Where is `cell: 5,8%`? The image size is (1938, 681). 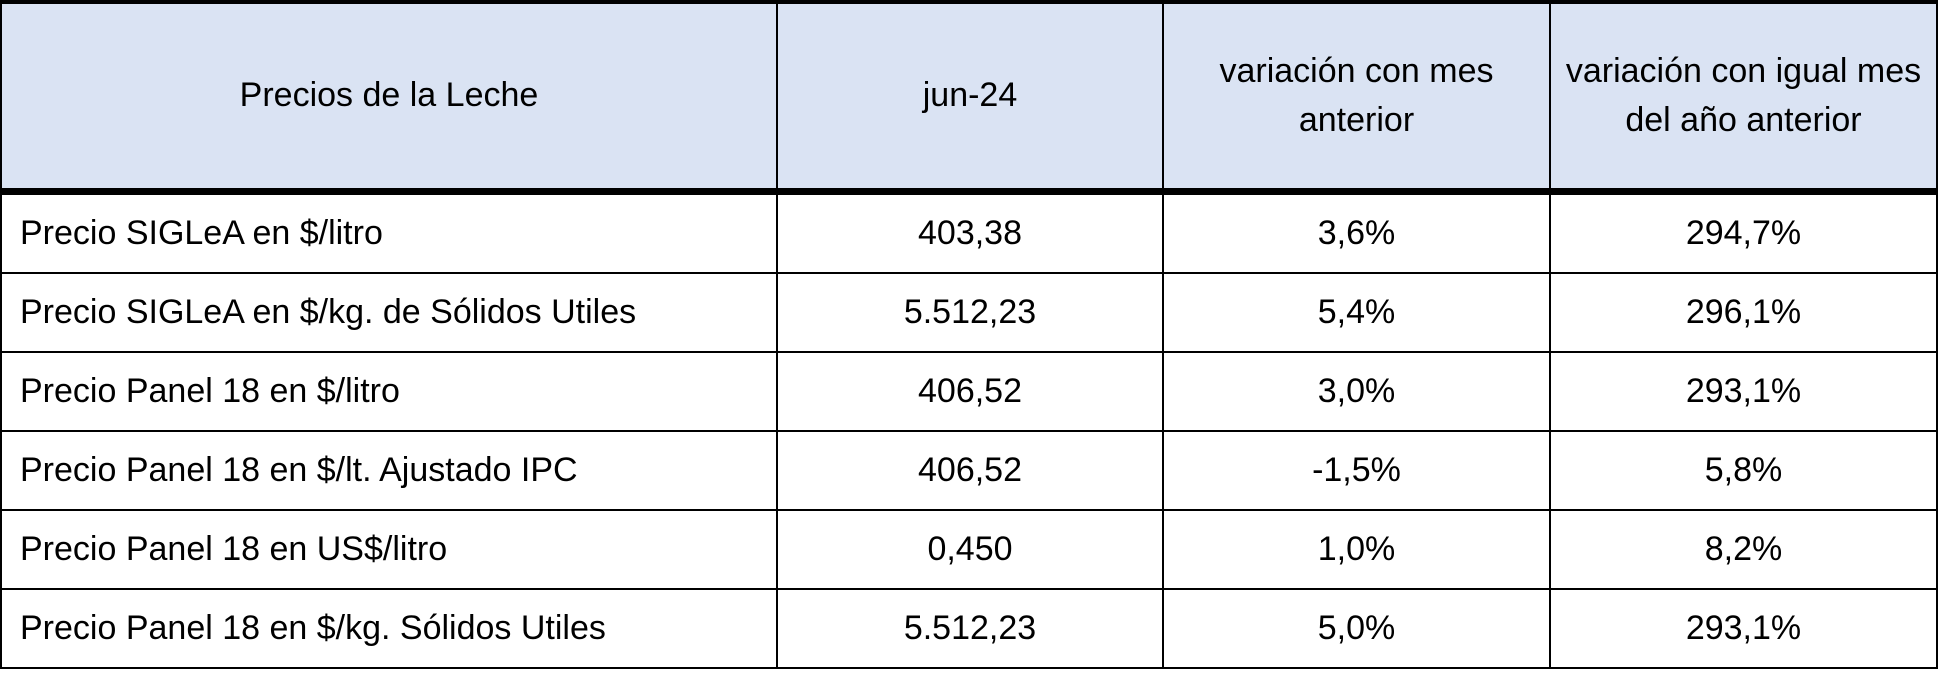
cell: 5,8% is located at coordinates (1743, 470).